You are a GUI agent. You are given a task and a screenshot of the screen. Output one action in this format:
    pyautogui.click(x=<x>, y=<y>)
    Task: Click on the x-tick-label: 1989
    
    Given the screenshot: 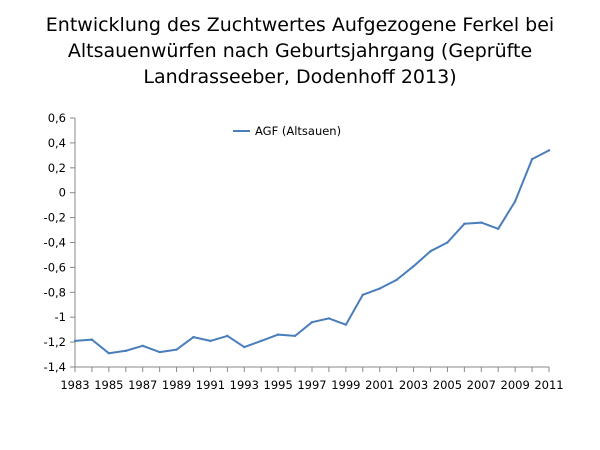 What is the action you would take?
    pyautogui.click(x=176, y=385)
    